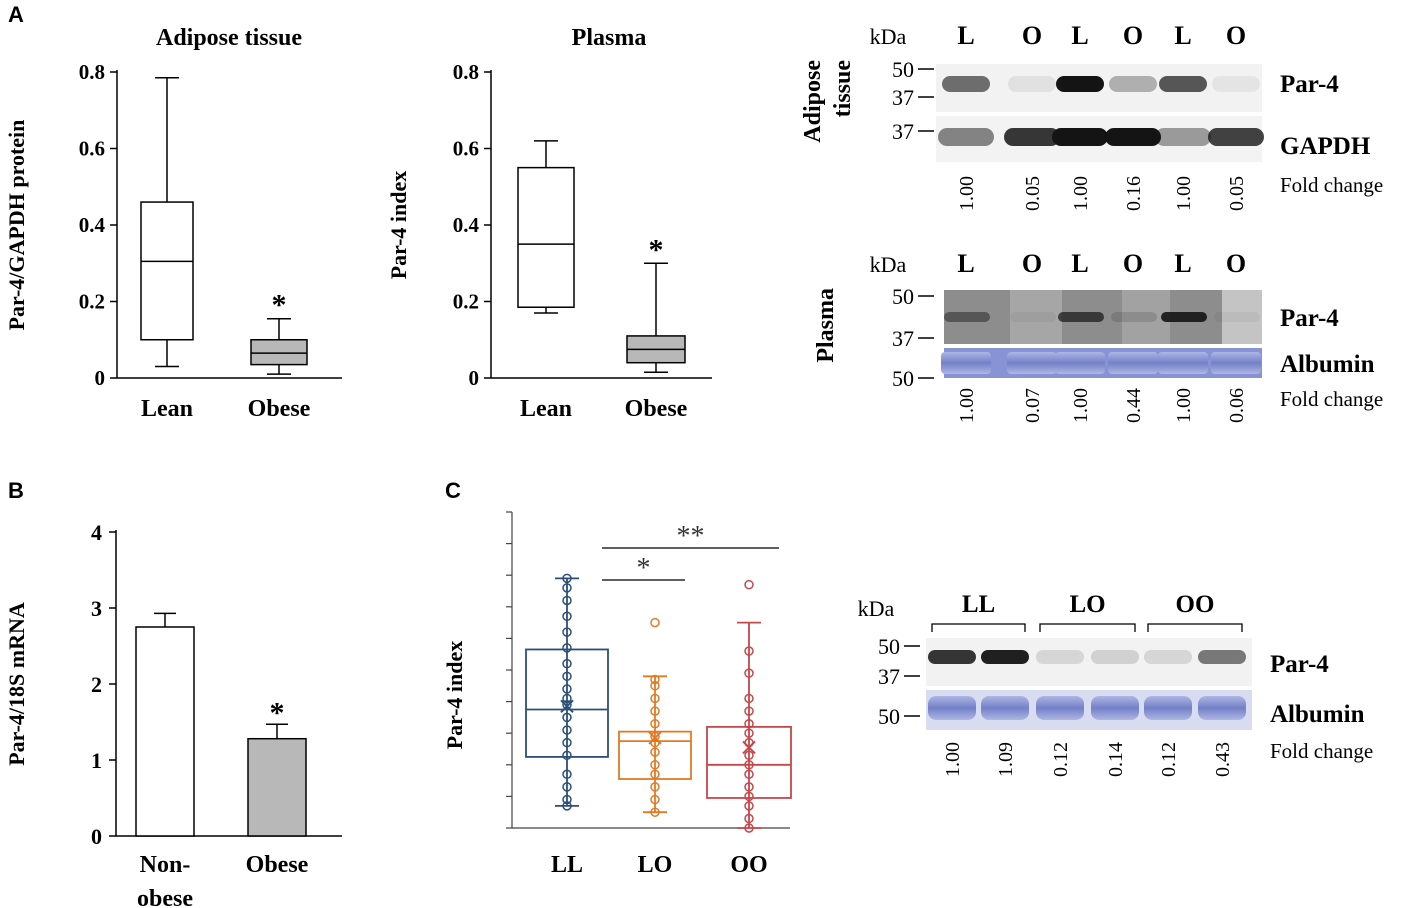 The image size is (1402, 908). Describe the element at coordinates (1195, 604) in the screenshot. I see `group-label: OO` at that location.